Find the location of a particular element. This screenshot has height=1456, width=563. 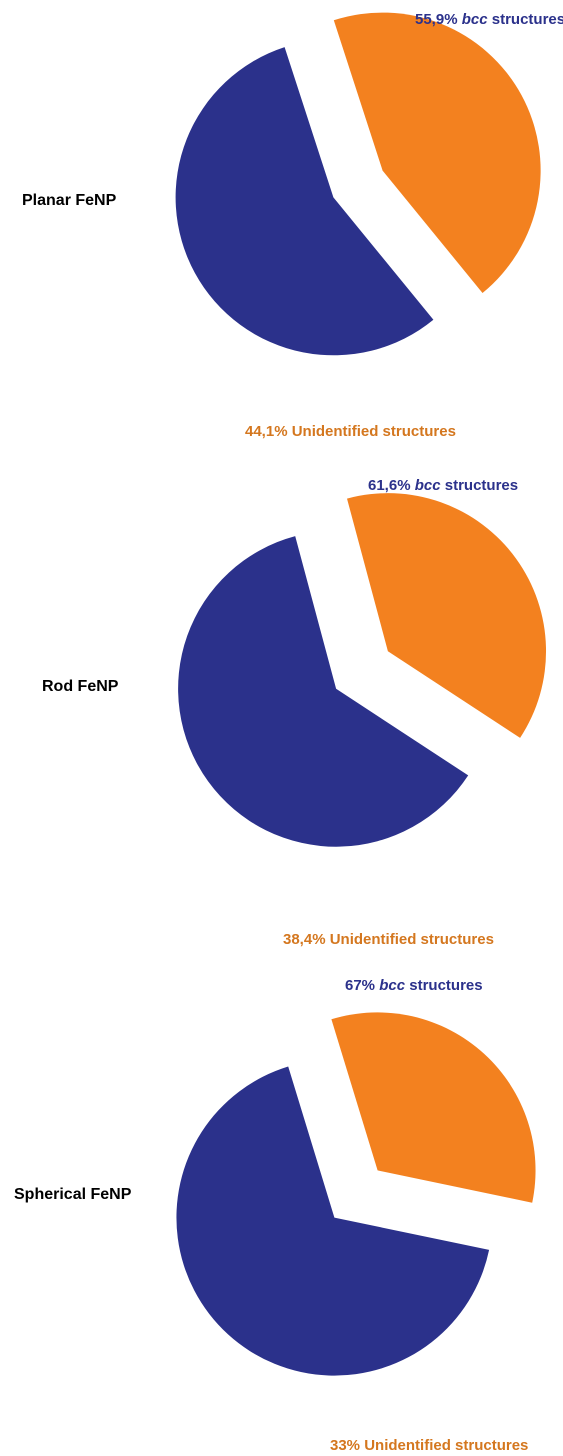

pie-slice-bcc-planar is located at coordinates (304, 201).